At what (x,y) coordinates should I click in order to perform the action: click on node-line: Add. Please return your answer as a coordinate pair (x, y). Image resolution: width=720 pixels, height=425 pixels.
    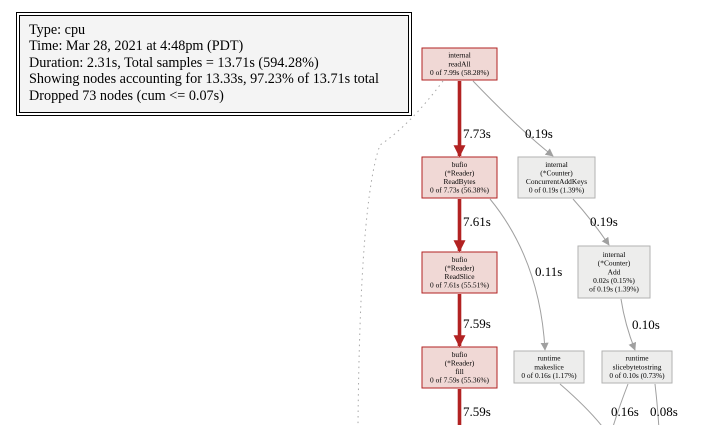
    Looking at the image, I should click on (614, 271).